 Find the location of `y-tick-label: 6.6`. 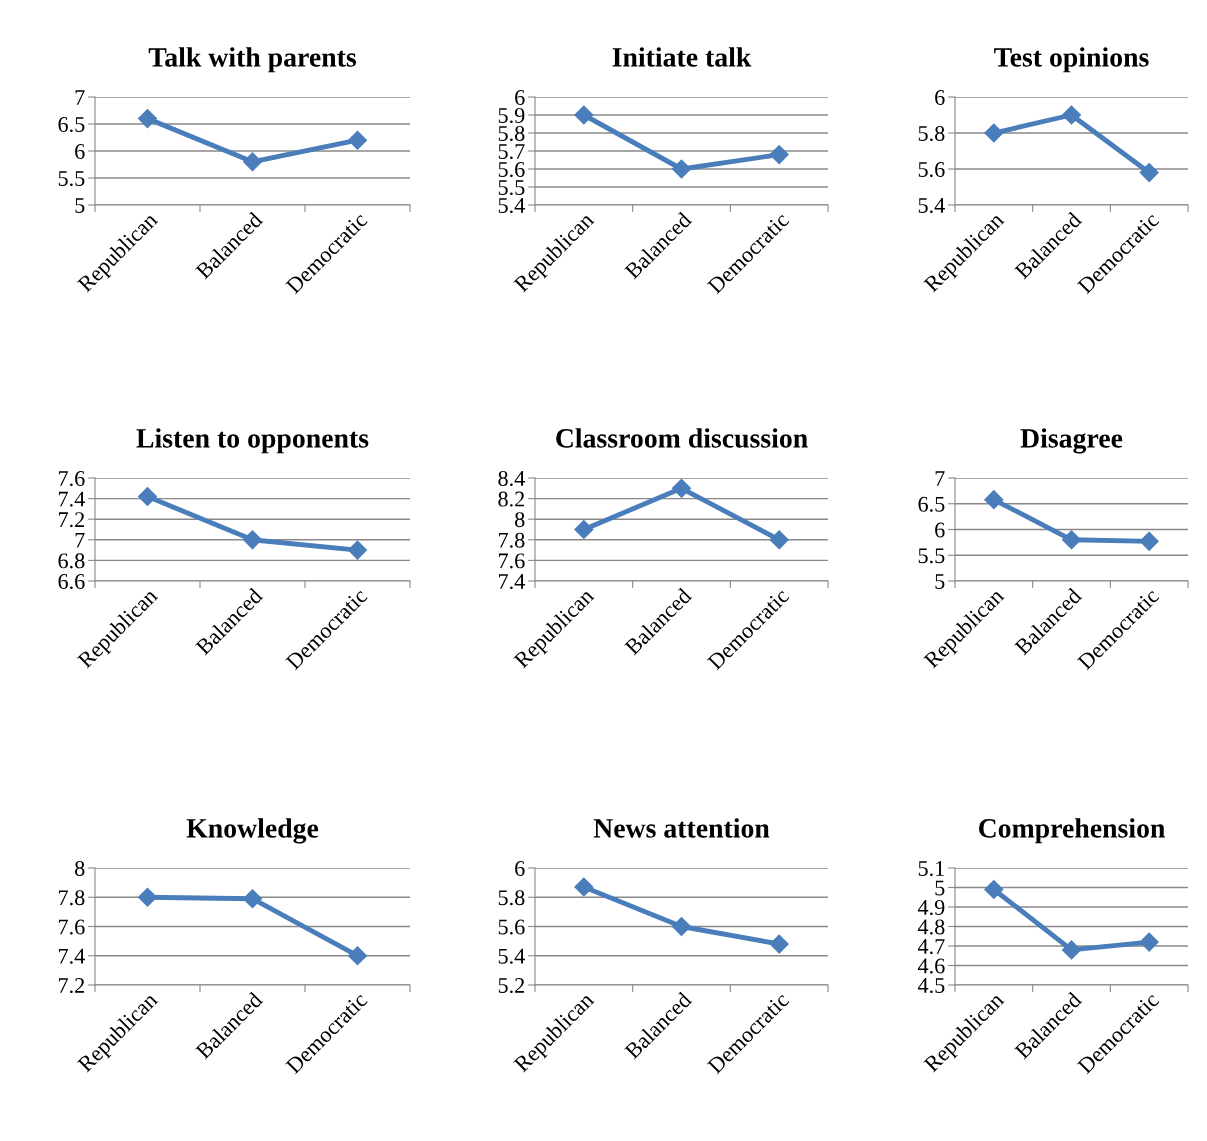

y-tick-label: 6.6 is located at coordinates (71, 581).